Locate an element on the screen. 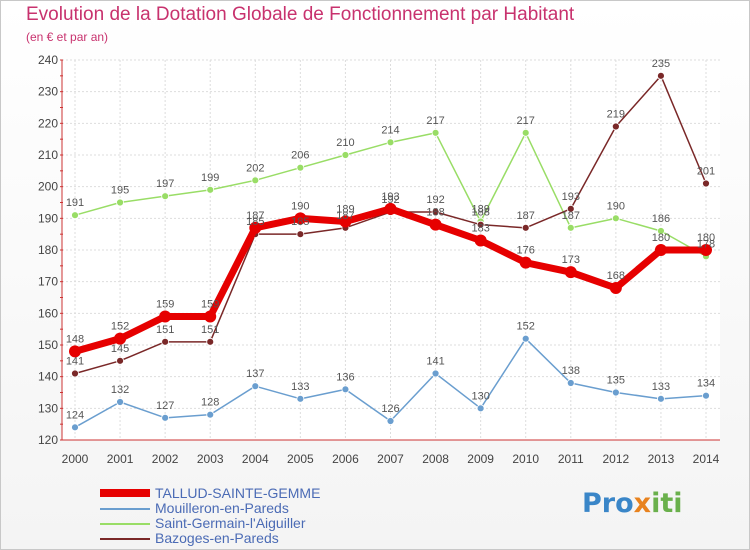  legend-swatch-tallud is located at coordinates (125, 493).